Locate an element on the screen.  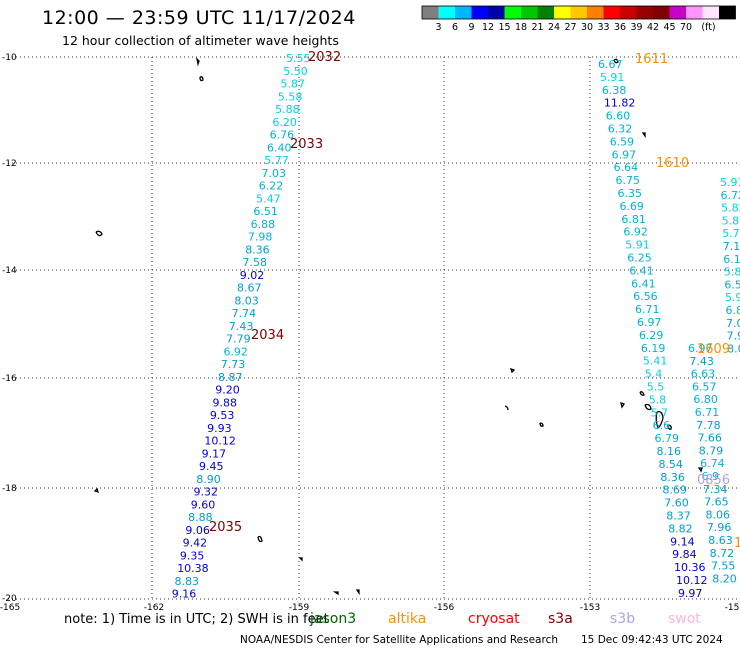
wave-height-value: 5.55 is located at coordinates (298, 58).